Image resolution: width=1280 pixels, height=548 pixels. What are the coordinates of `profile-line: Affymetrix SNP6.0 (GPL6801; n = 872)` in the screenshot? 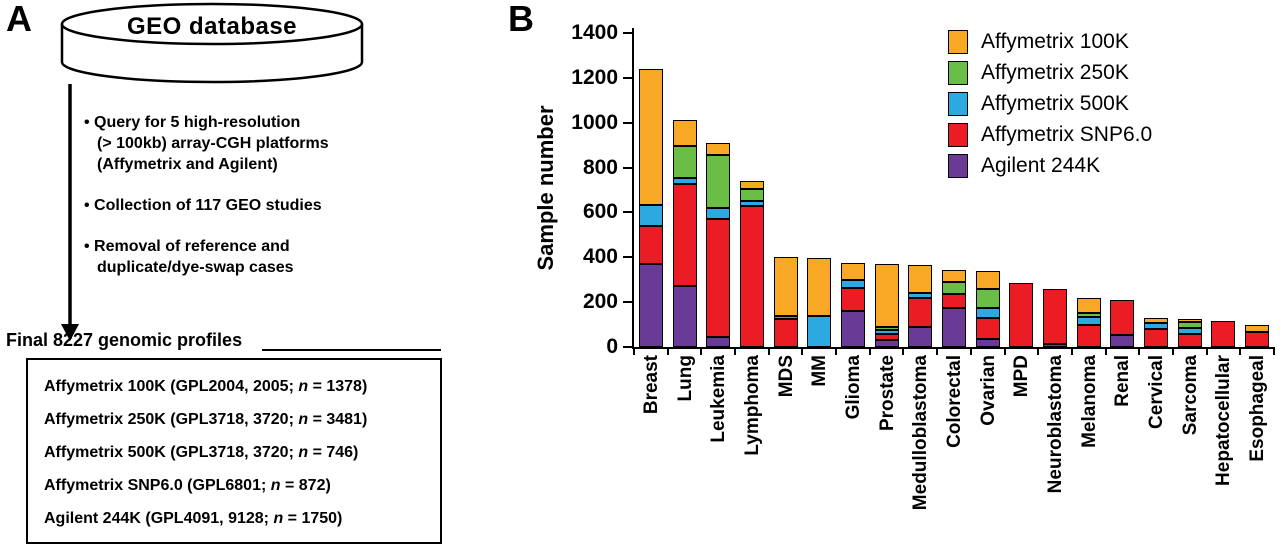 It's located at (242, 485).